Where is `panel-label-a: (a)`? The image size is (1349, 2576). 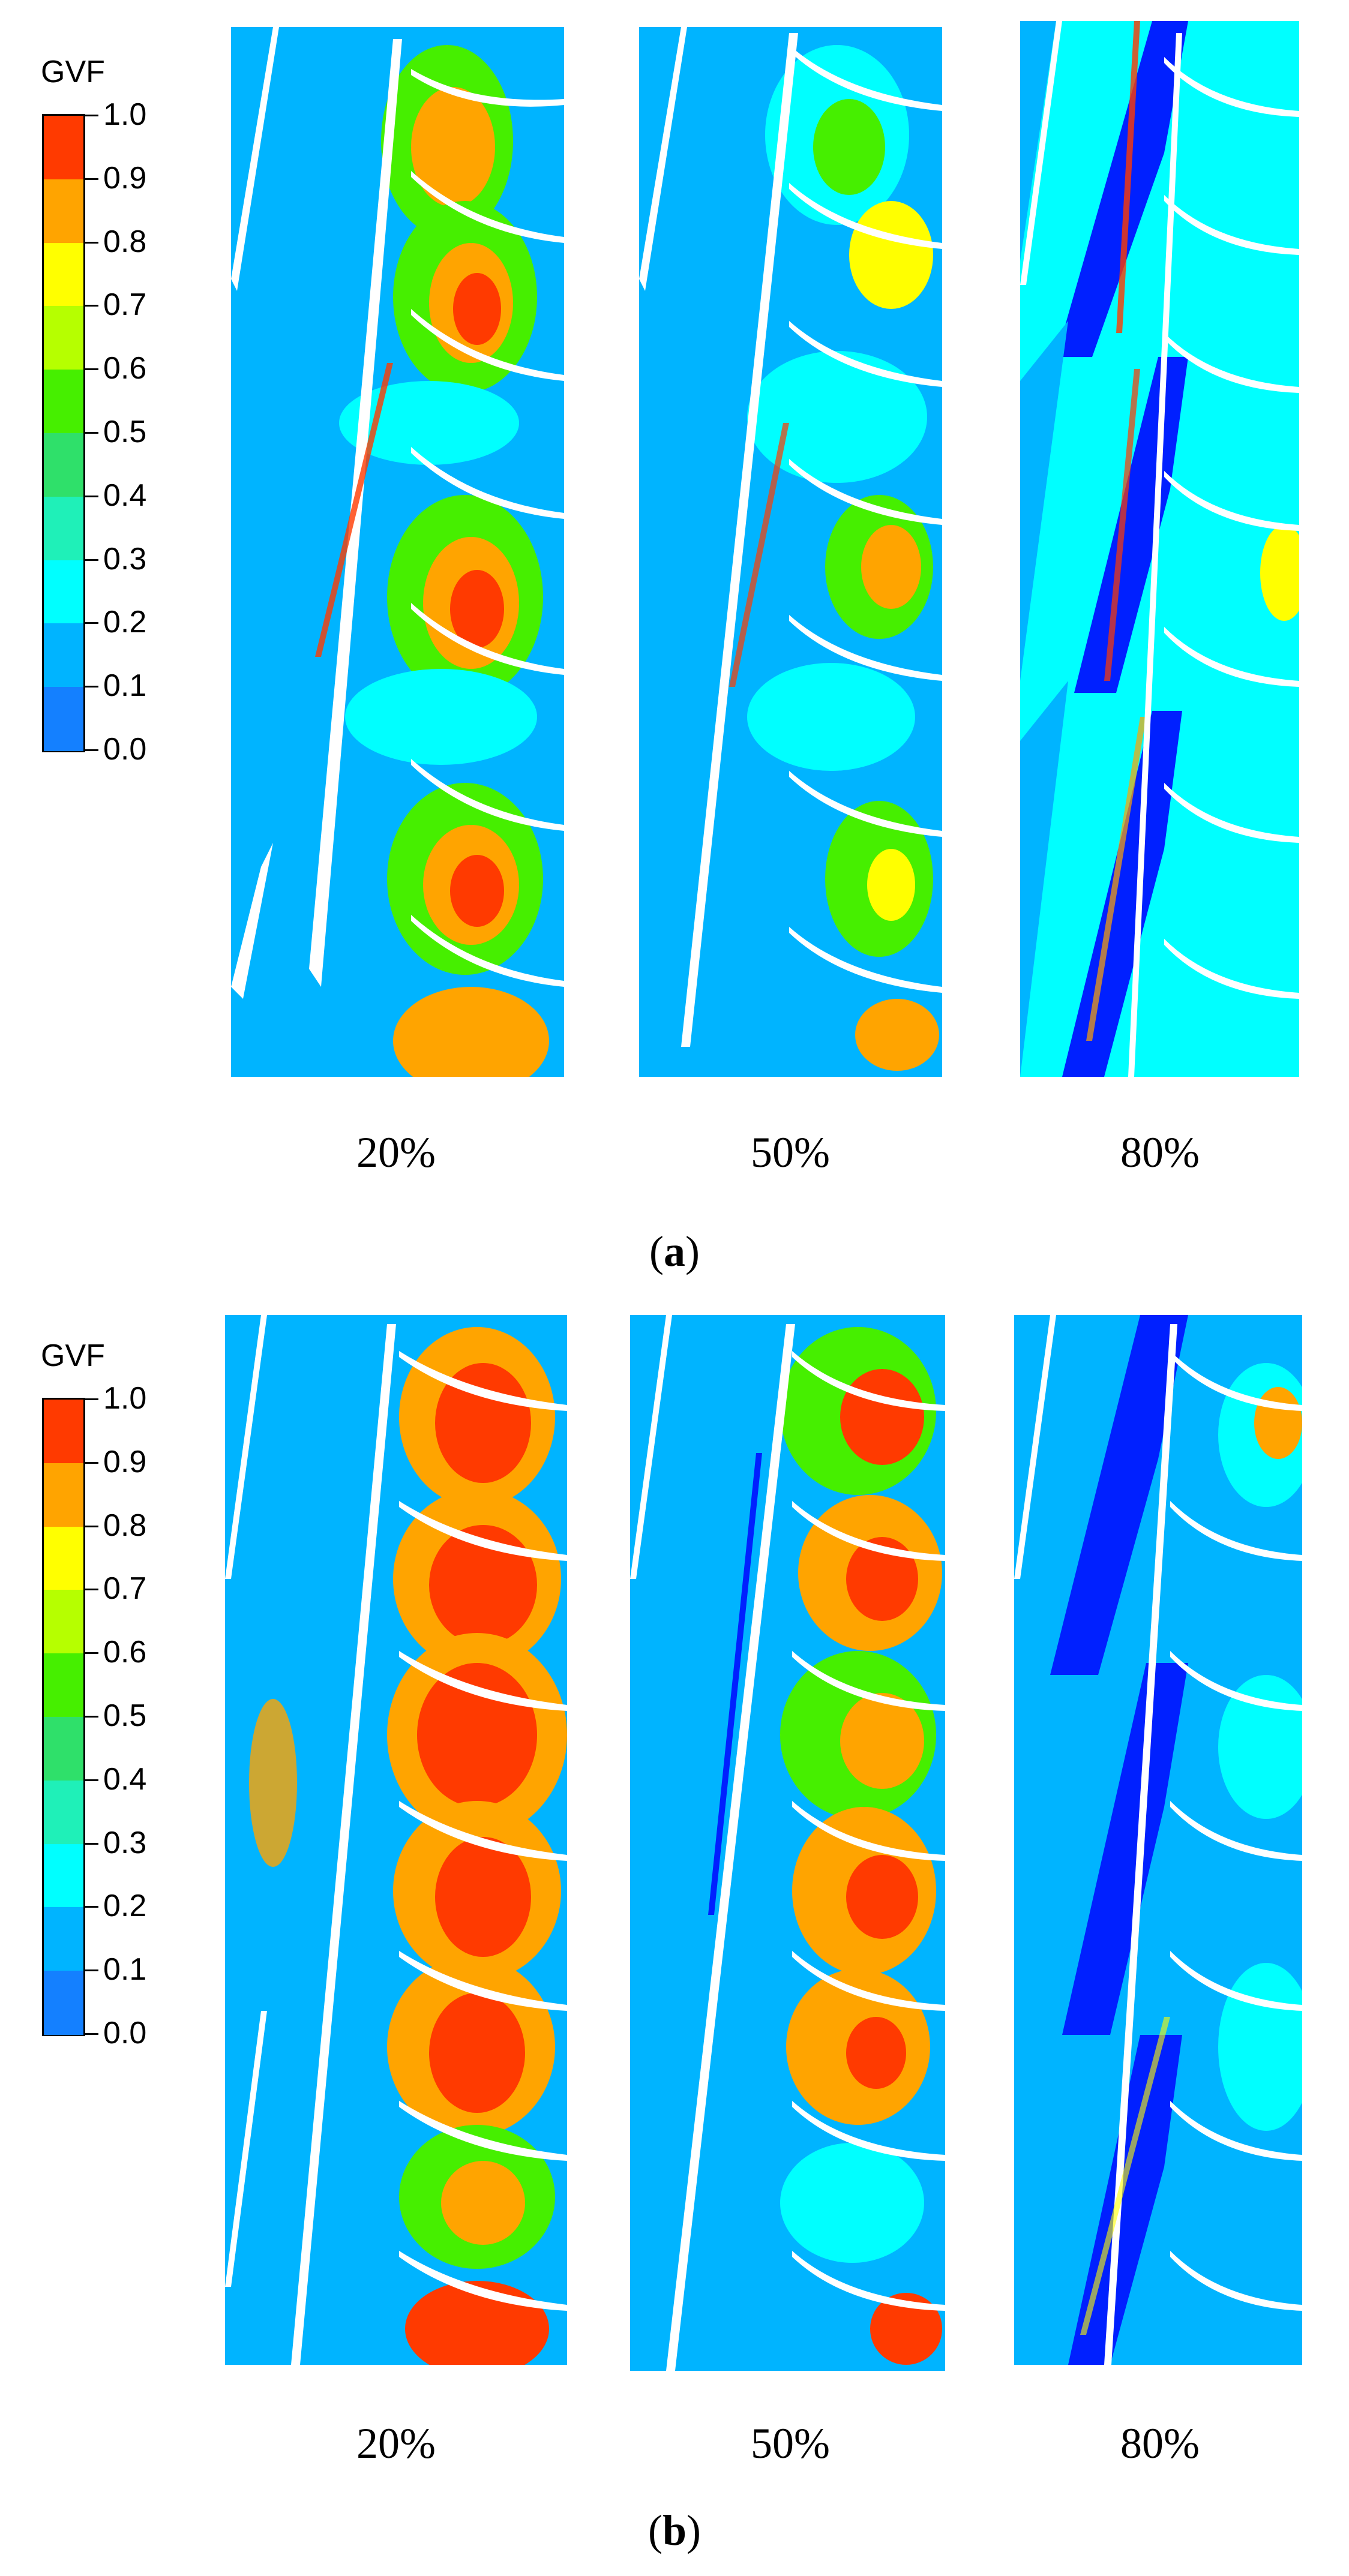 panel-label-a: (a) is located at coordinates (674, 1251).